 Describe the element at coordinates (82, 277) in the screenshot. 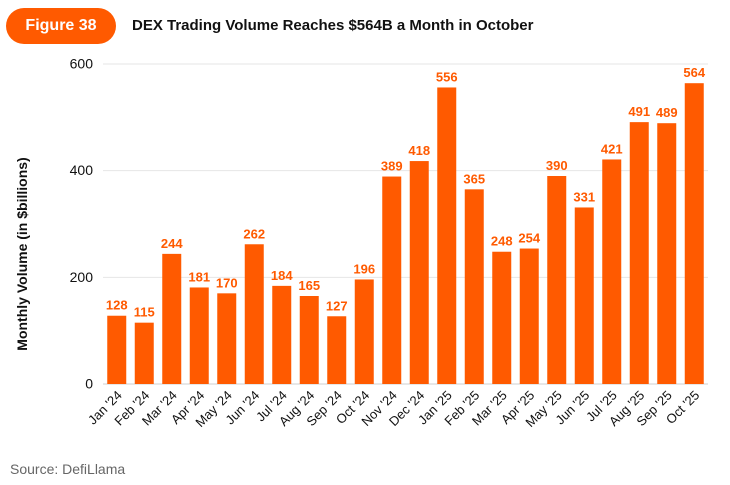

I see `y-tick-label: 200` at that location.